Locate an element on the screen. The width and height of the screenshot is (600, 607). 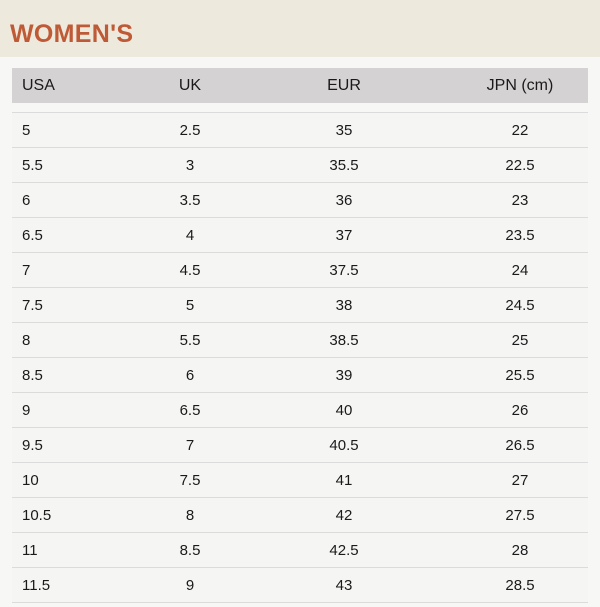
table-row: 10 7.5 41 27 is located at coordinates (300, 479).